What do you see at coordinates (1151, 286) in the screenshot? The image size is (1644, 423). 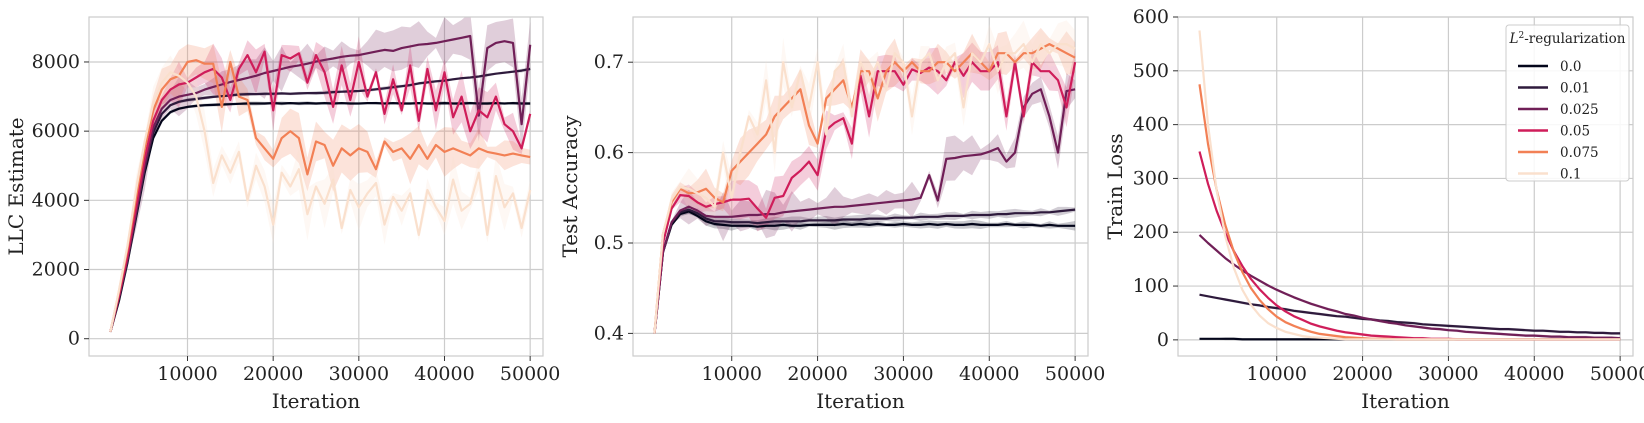 I see `y-tick-label: 100` at bounding box center [1151, 286].